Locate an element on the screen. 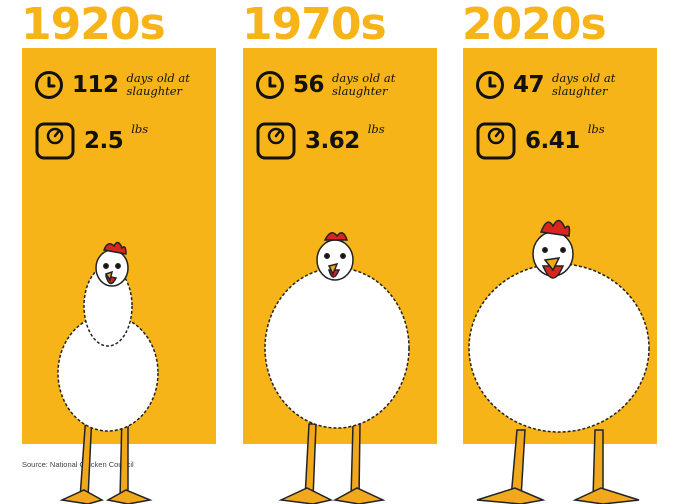  decade-title-2020s: 2020s is located at coordinates (534, 25).